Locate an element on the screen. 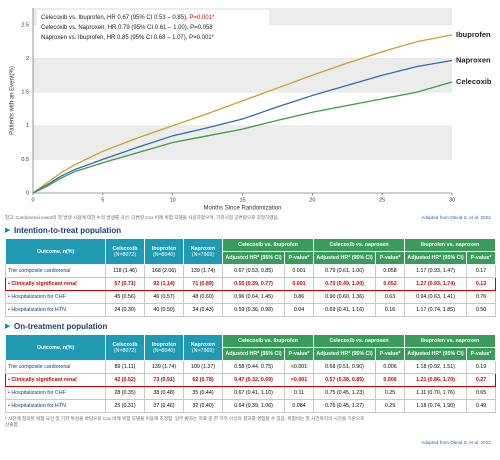 The height and width of the screenshot is (460, 500). table-cell: <0.001 is located at coordinates (299, 367).